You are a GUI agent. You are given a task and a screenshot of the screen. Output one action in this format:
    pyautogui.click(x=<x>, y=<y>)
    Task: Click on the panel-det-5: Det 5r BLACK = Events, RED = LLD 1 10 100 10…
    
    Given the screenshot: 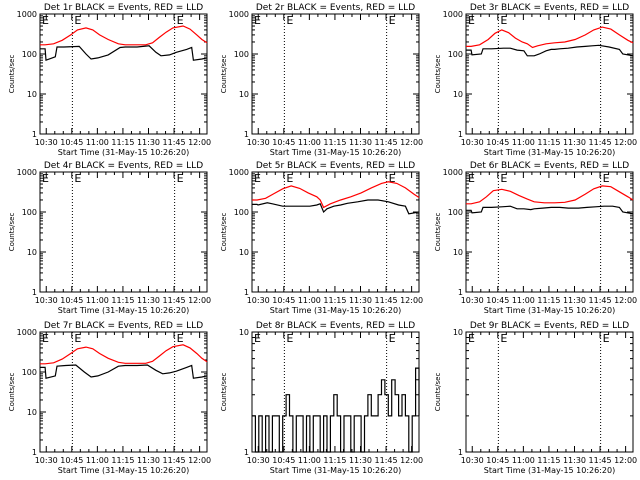 What is the action you would take?
    pyautogui.click(x=321, y=238)
    